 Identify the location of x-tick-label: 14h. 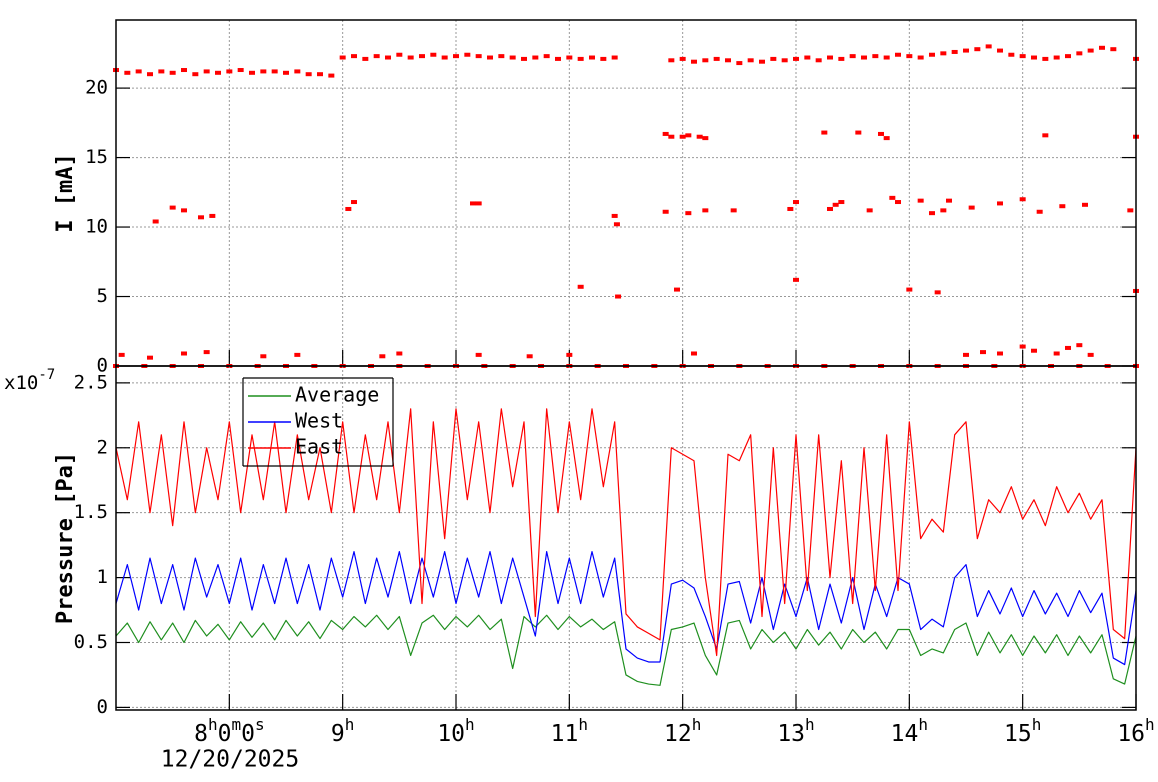
(909, 731).